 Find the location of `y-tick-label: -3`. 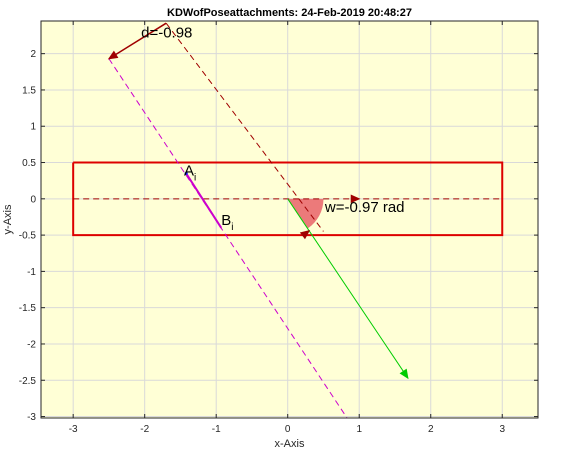

y-tick-label: -3 is located at coordinates (31, 417).